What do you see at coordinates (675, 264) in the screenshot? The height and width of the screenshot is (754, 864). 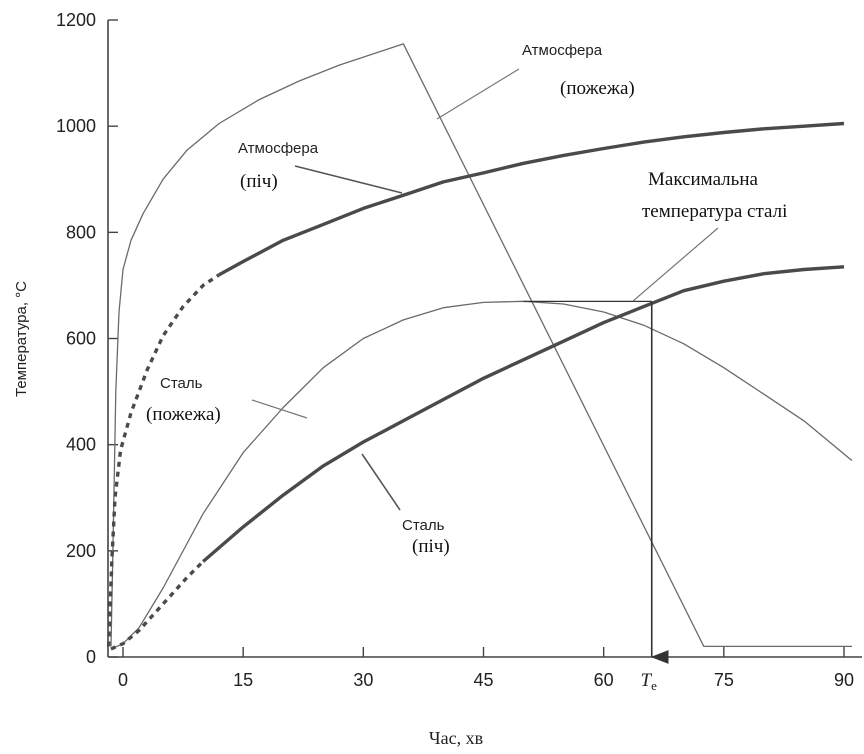 I see `leader-max-steel` at bounding box center [675, 264].